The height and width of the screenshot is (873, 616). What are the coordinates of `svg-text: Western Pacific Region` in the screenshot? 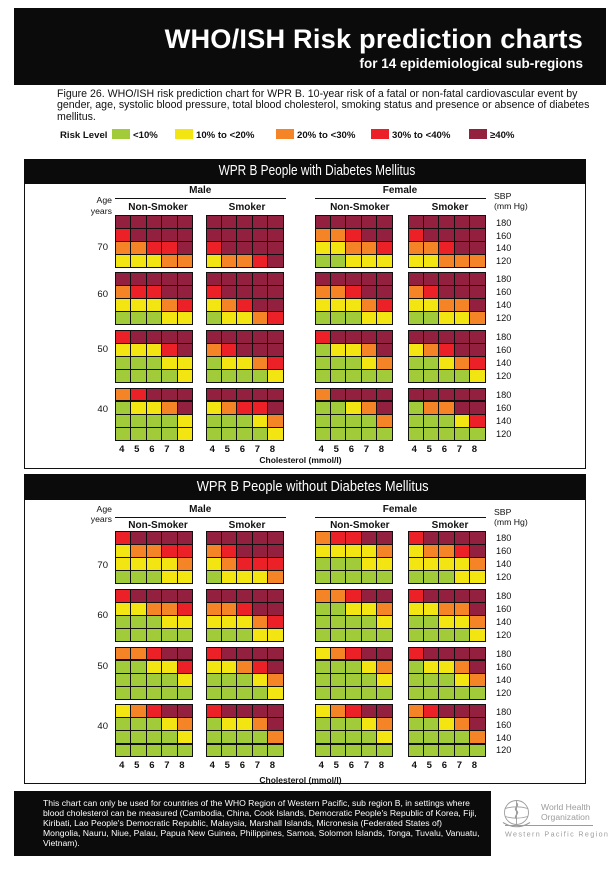 It's located at (557, 834).